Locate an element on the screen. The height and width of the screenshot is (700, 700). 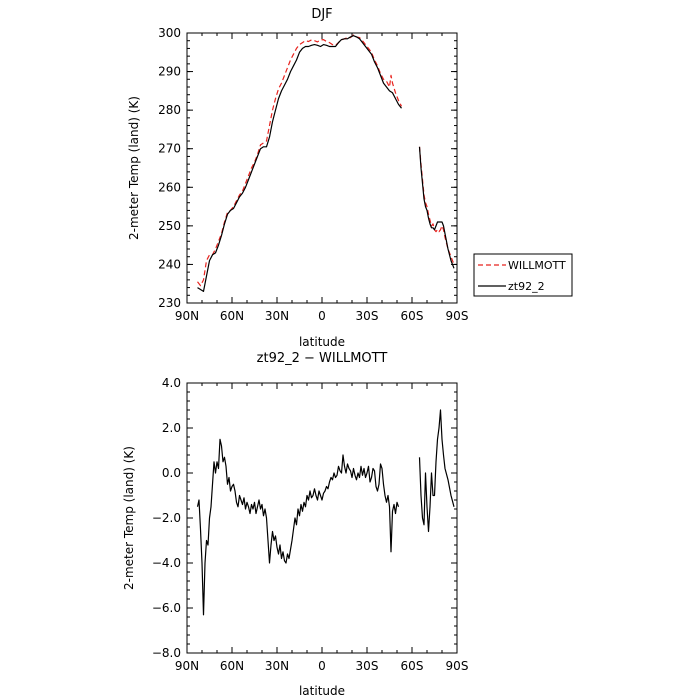
bottom-x-tick-labels: 90N 60N 30N 0 30S 60S 90S is located at coordinates (322, 666).